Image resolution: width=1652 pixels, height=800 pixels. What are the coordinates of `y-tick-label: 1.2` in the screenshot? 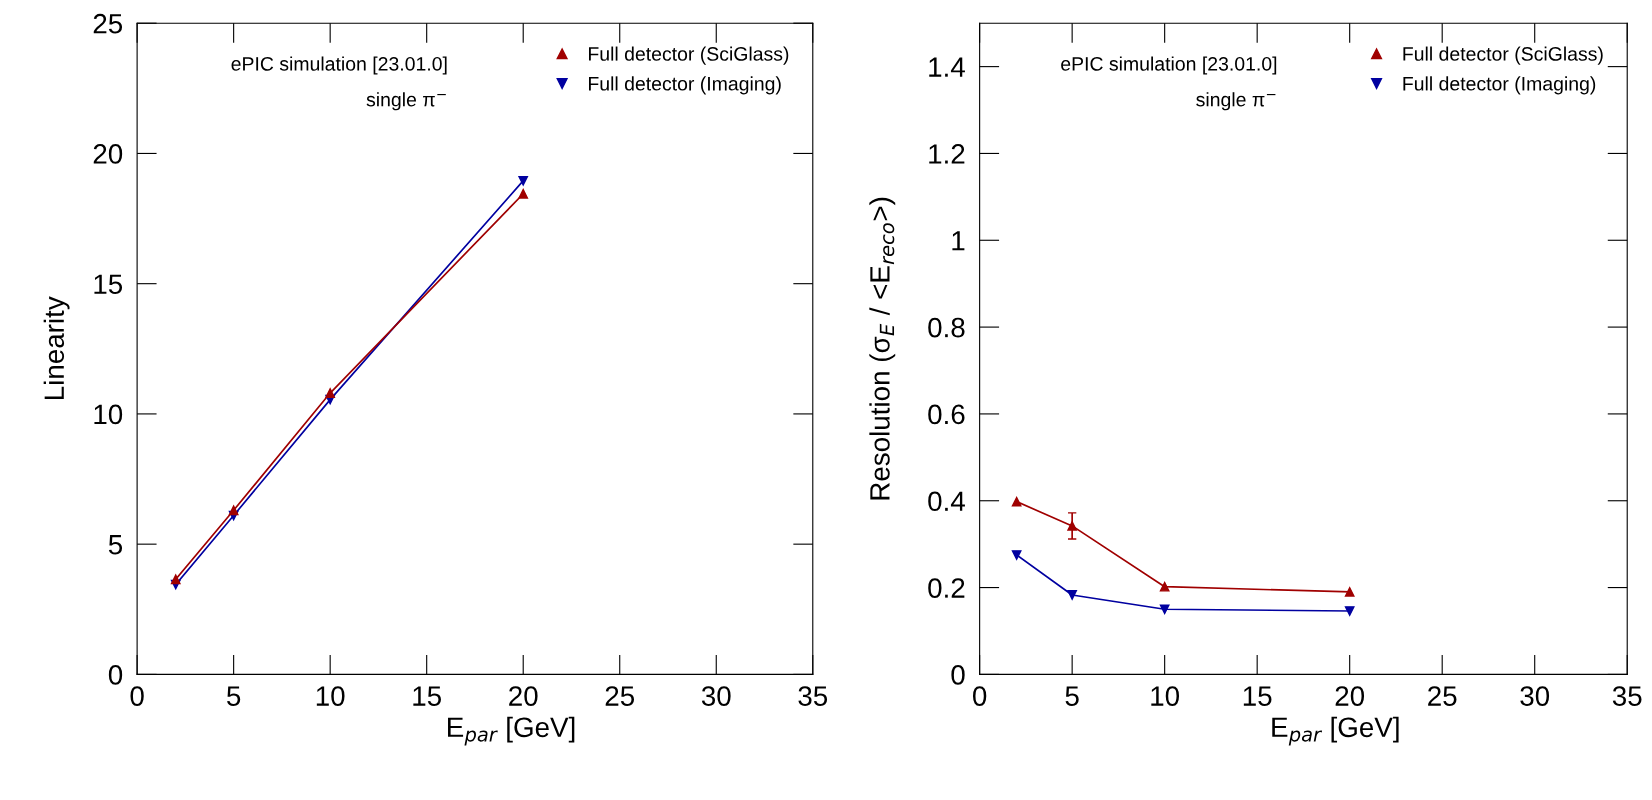 It's located at (947, 154).